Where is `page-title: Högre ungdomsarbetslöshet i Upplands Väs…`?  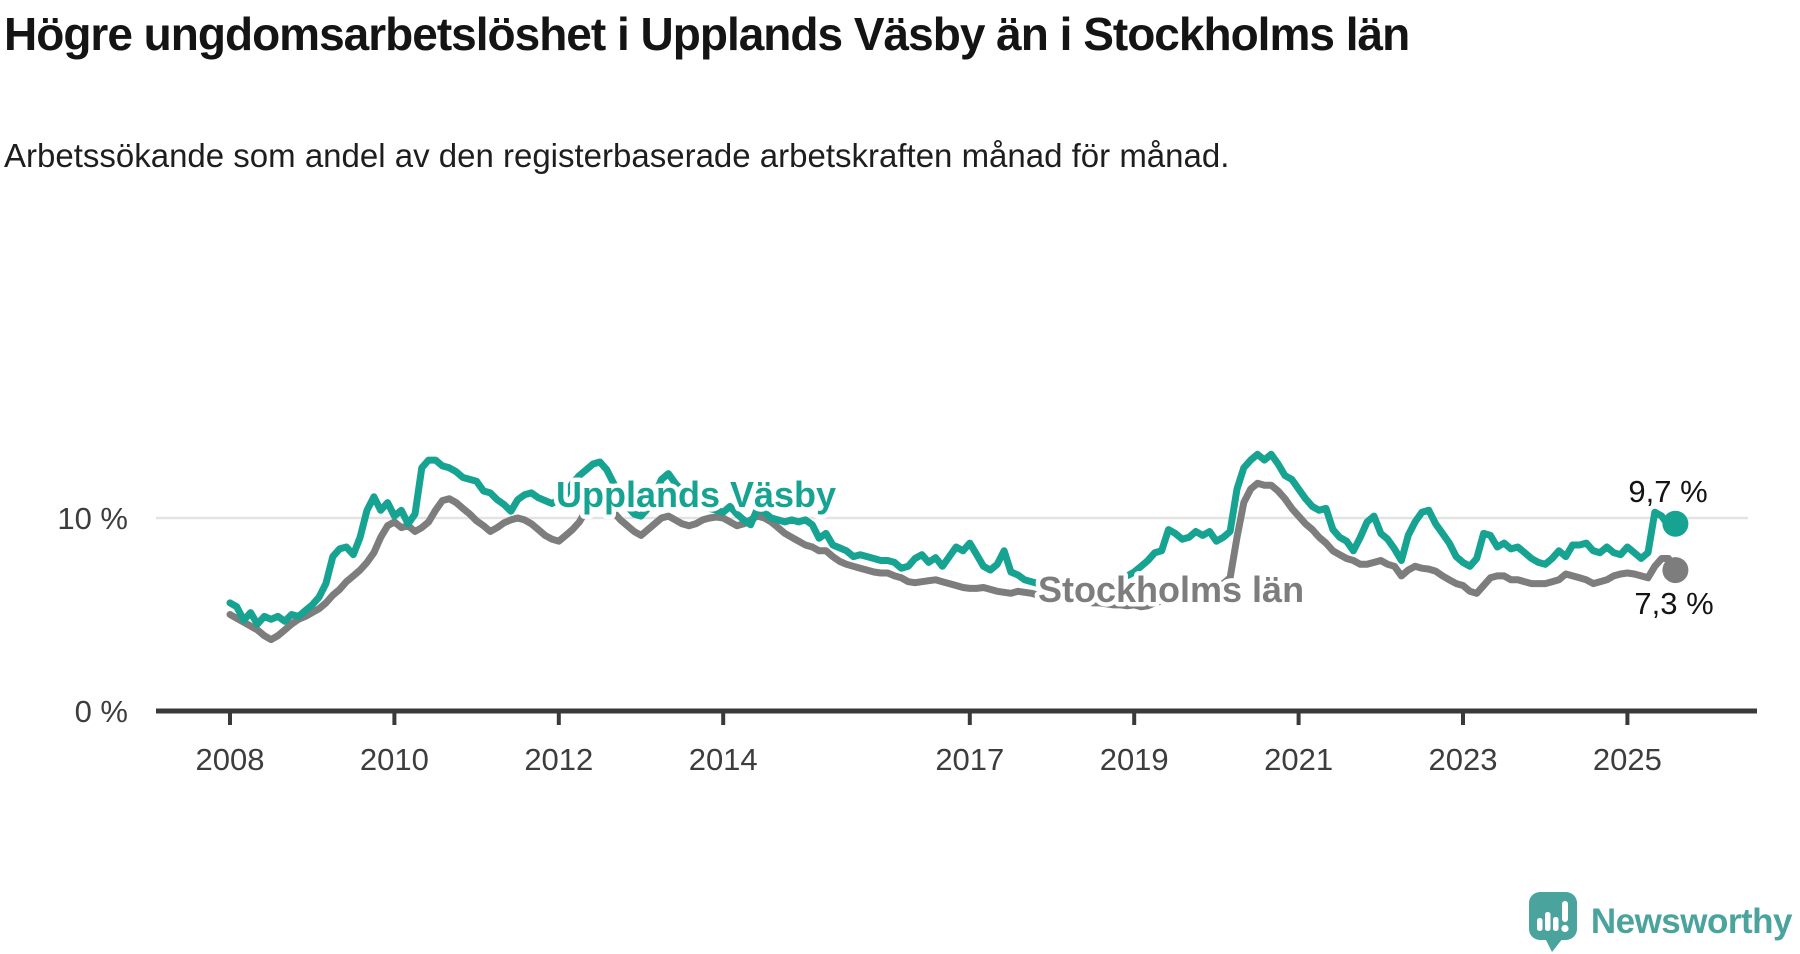 page-title: Högre ungdomsarbetslöshet i Upplands Väs… is located at coordinates (707, 34).